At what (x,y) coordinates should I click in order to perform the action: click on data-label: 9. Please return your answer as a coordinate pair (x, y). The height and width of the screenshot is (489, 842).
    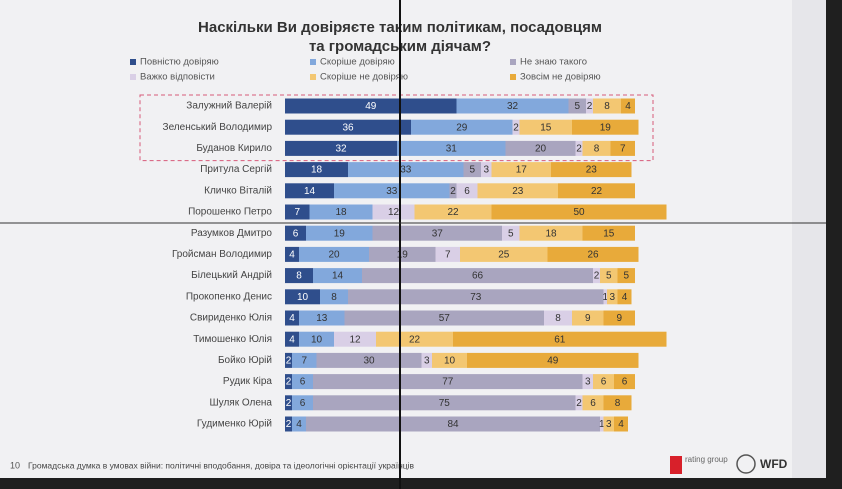
    Looking at the image, I should click on (588, 318).